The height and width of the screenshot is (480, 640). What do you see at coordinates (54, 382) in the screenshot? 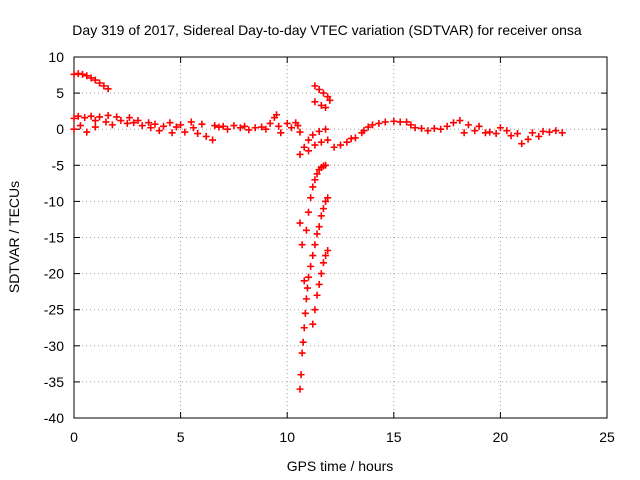
I see `y-tick-label: -35` at bounding box center [54, 382].